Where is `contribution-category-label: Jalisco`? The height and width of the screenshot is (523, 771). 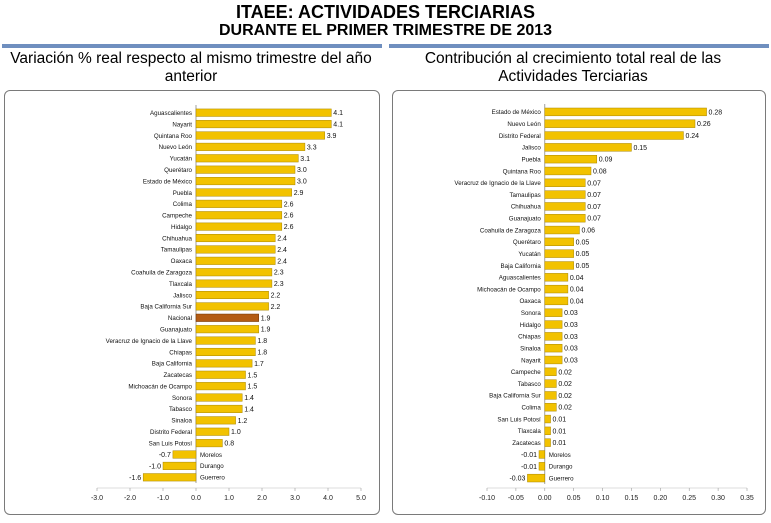 contribution-category-label: Jalisco is located at coordinates (531, 148).